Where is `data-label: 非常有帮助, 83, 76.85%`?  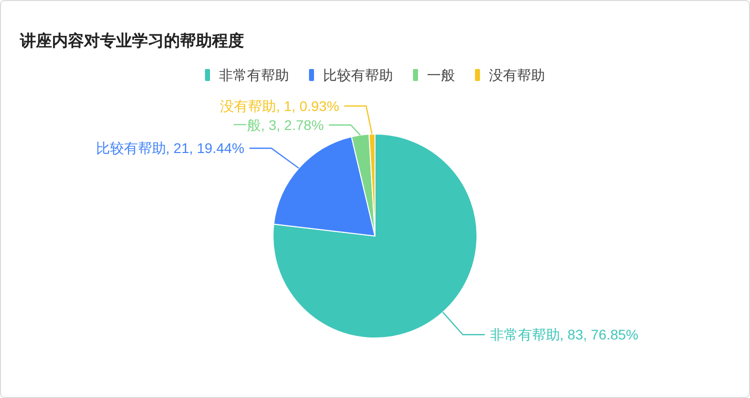 data-label: 非常有帮助, 83, 76.85% is located at coordinates (564, 334).